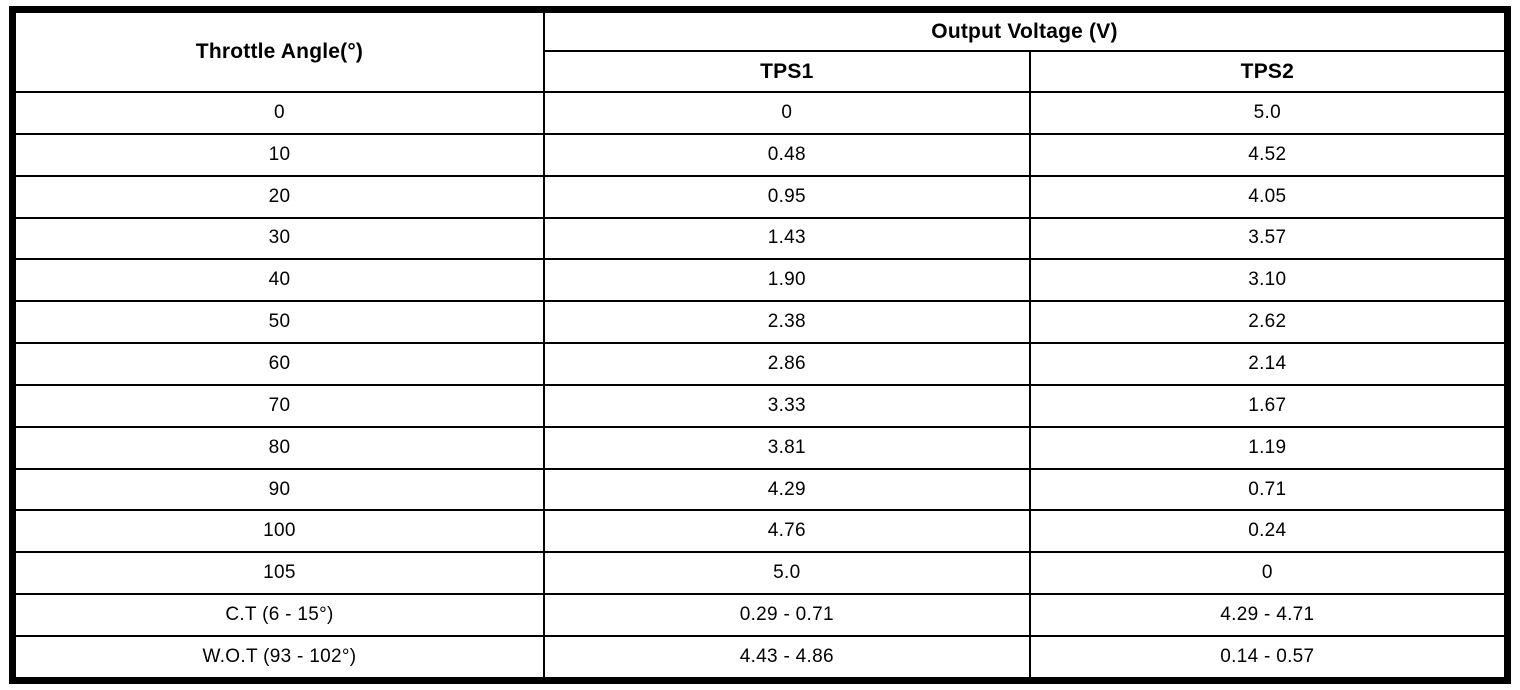 The width and height of the screenshot is (1520, 690). Describe the element at coordinates (279, 280) in the screenshot. I see `angle-cell: 40` at that location.